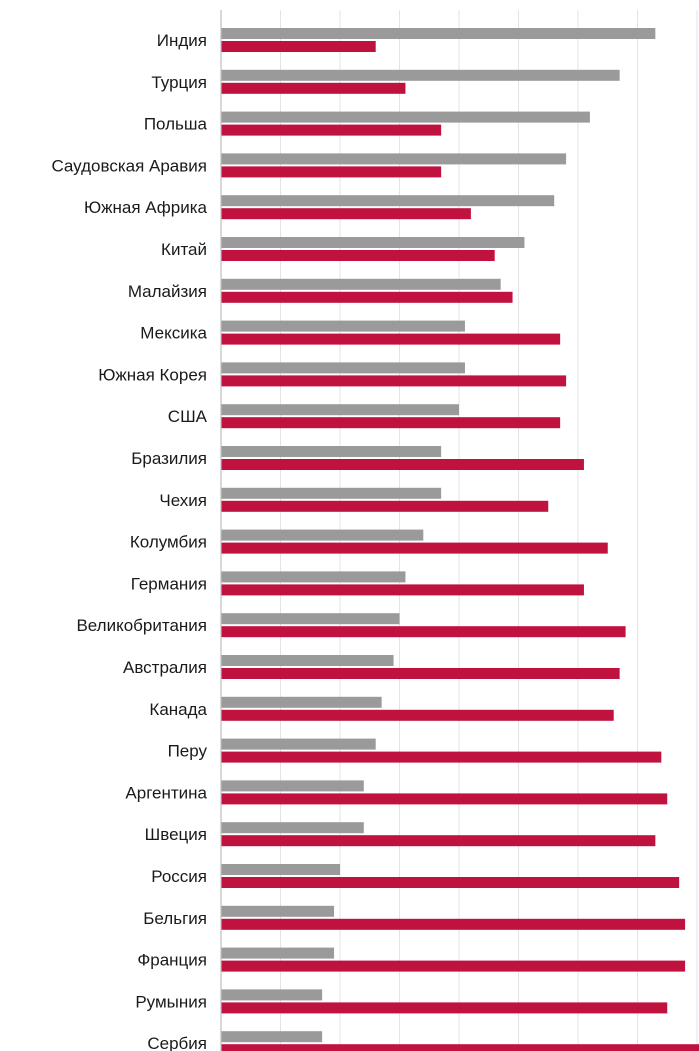  What do you see at coordinates (167, 291) in the screenshot?
I see `category-label: Малайзия` at bounding box center [167, 291].